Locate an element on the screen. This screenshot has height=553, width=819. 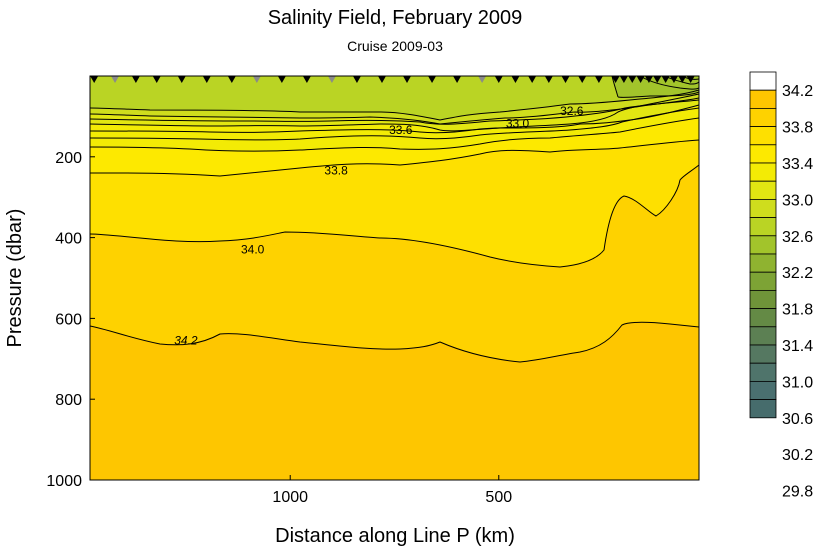
y-tick-label: 600 is located at coordinates (68, 319).